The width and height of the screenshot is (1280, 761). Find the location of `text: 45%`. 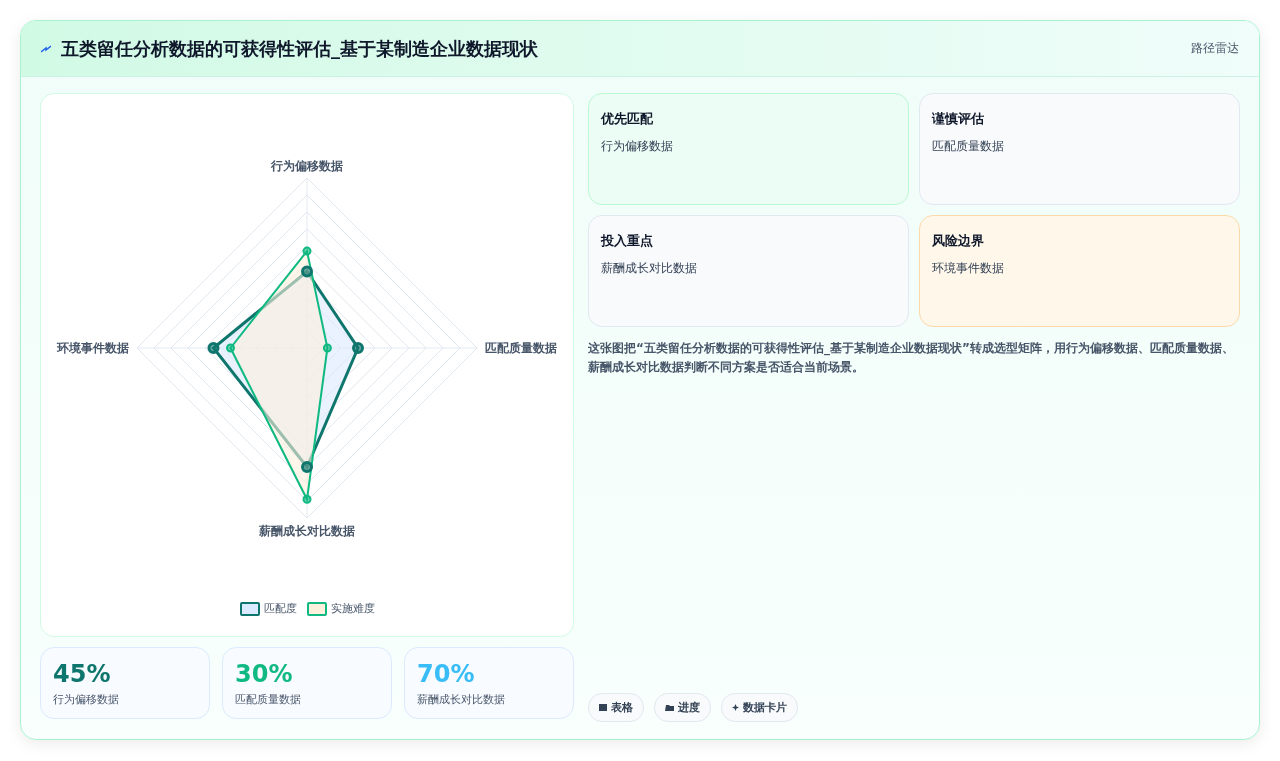

text: 45% is located at coordinates (82, 674).